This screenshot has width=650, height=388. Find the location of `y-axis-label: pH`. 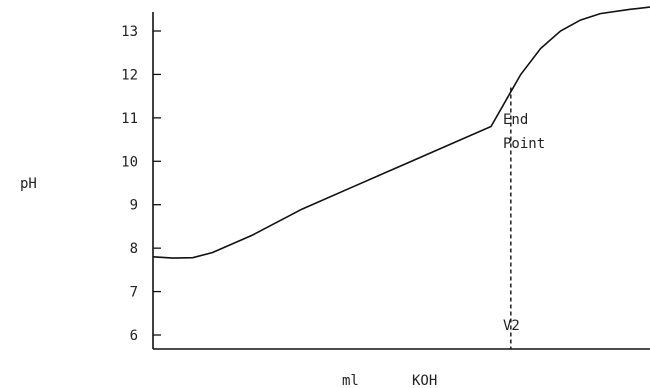

y-axis-label: pH is located at coordinates (28, 184).